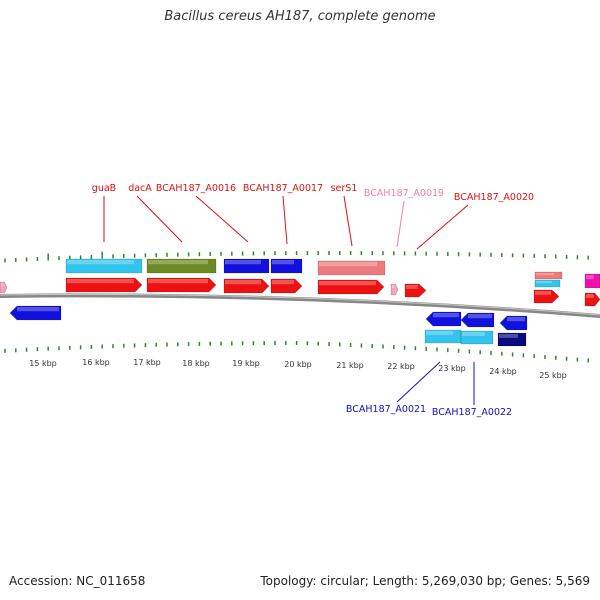 This screenshot has height=600, width=600. Describe the element at coordinates (344, 188) in the screenshot. I see `gene-label-serS1: serS1` at that location.